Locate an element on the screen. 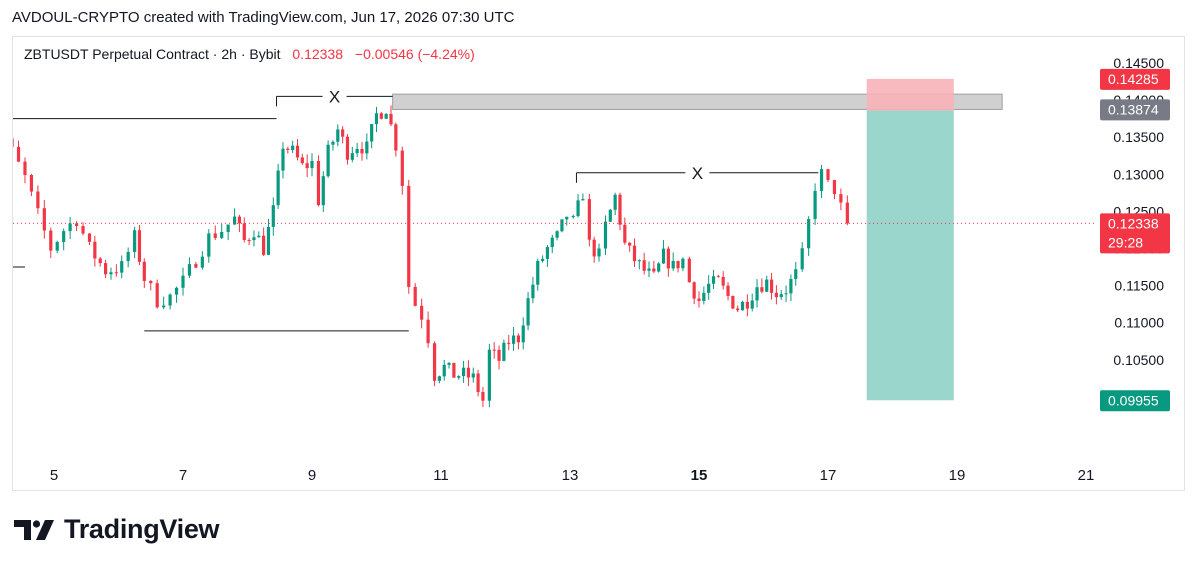  x-axis-tick-label: 21 is located at coordinates (1086, 475).